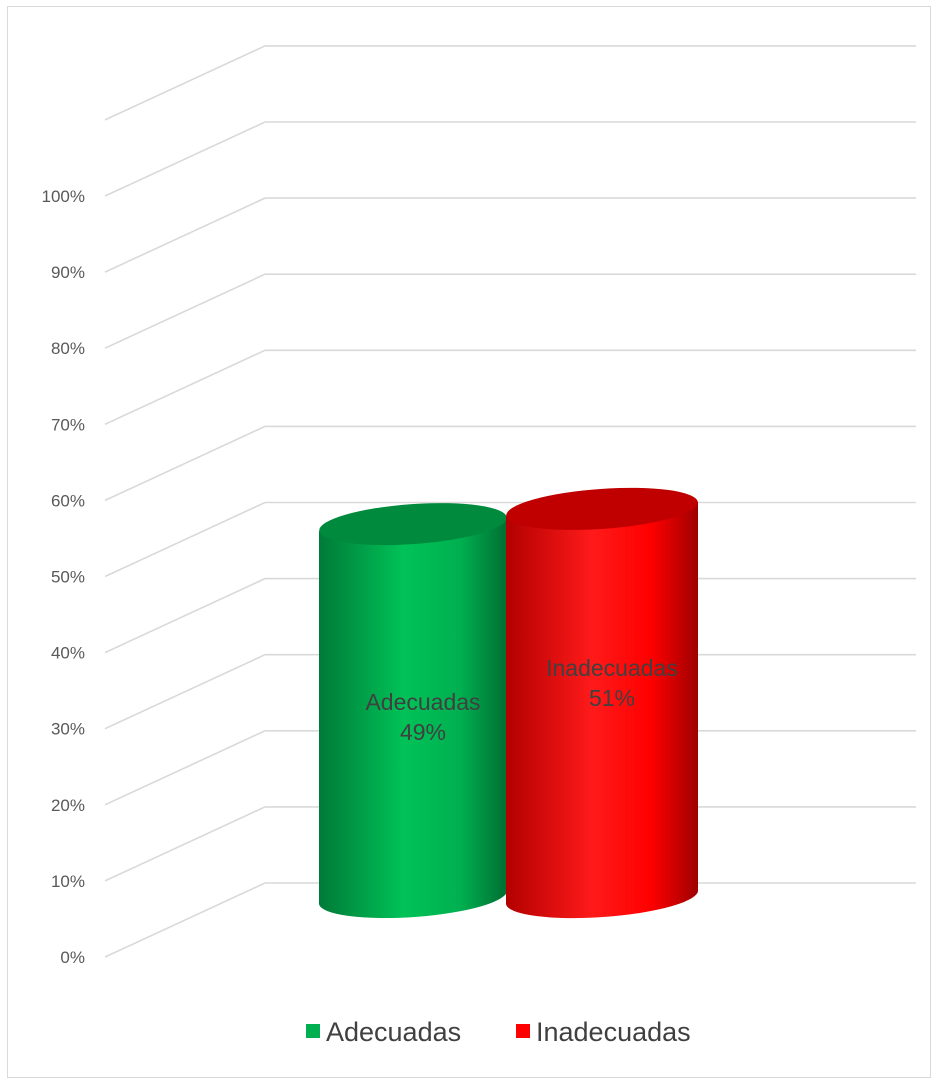 The width and height of the screenshot is (940, 1086). What do you see at coordinates (521, 700) in the screenshot?
I see `data-labels: Adecuadas 49% Inadecuadas 51%` at bounding box center [521, 700].